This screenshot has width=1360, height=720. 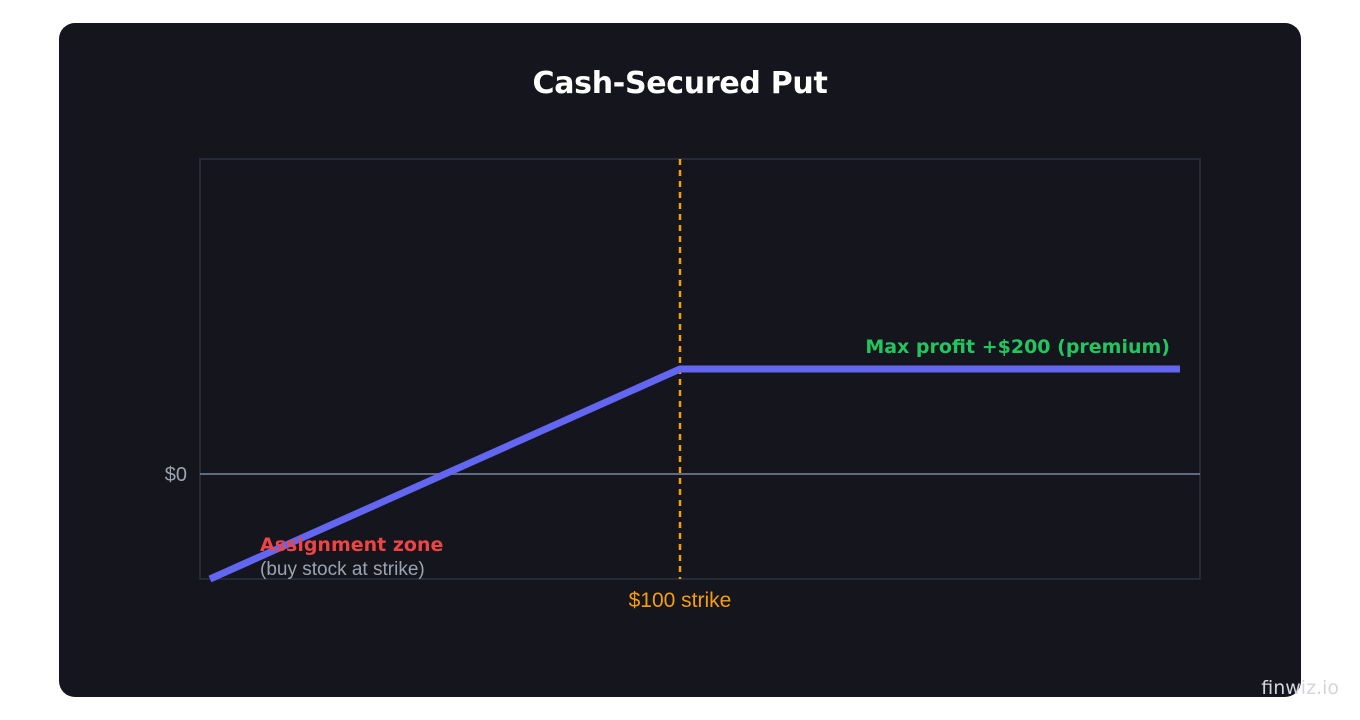 I want to click on max-profit-label: Max profit +$200 (premium), so click(x=1017, y=347).